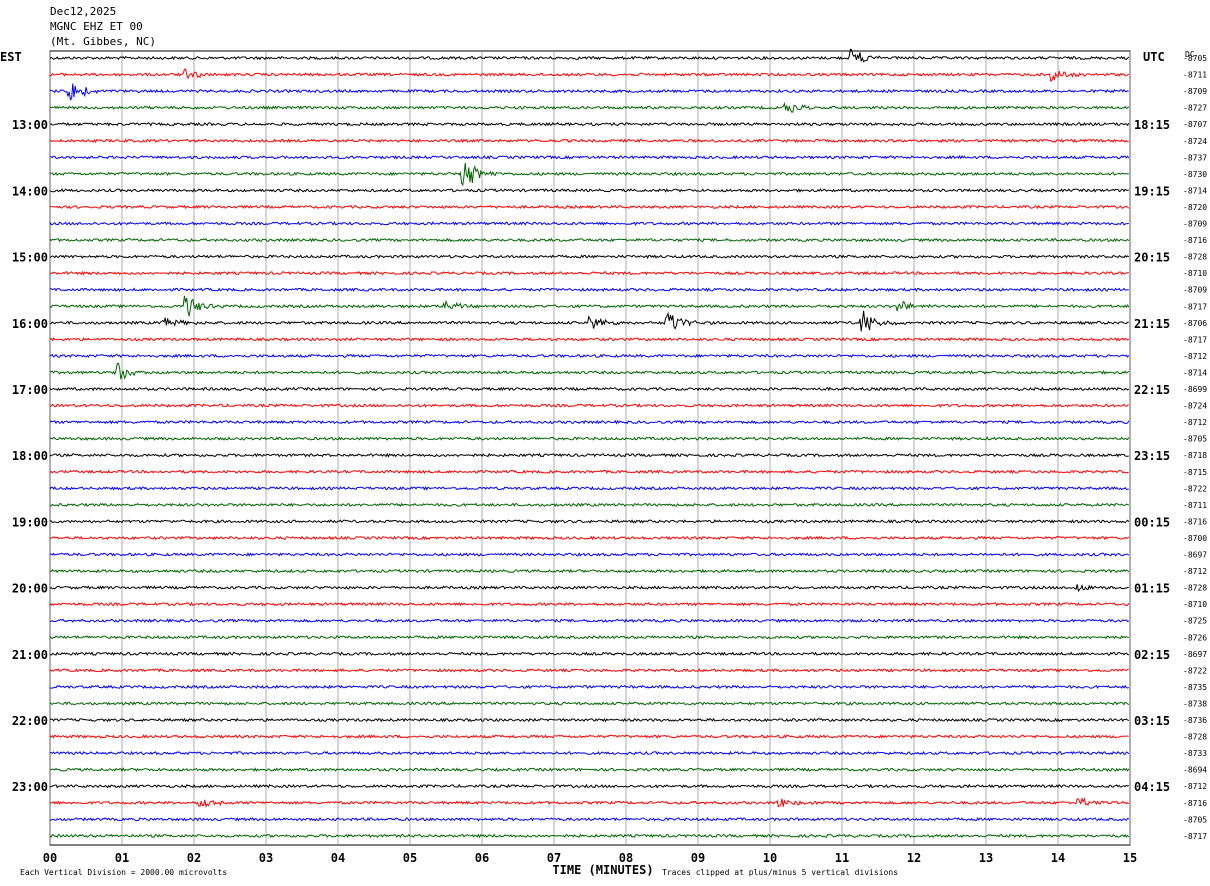  What do you see at coordinates (30, 456) in the screenshot?
I see `est-hour-label: 18:00` at bounding box center [30, 456].